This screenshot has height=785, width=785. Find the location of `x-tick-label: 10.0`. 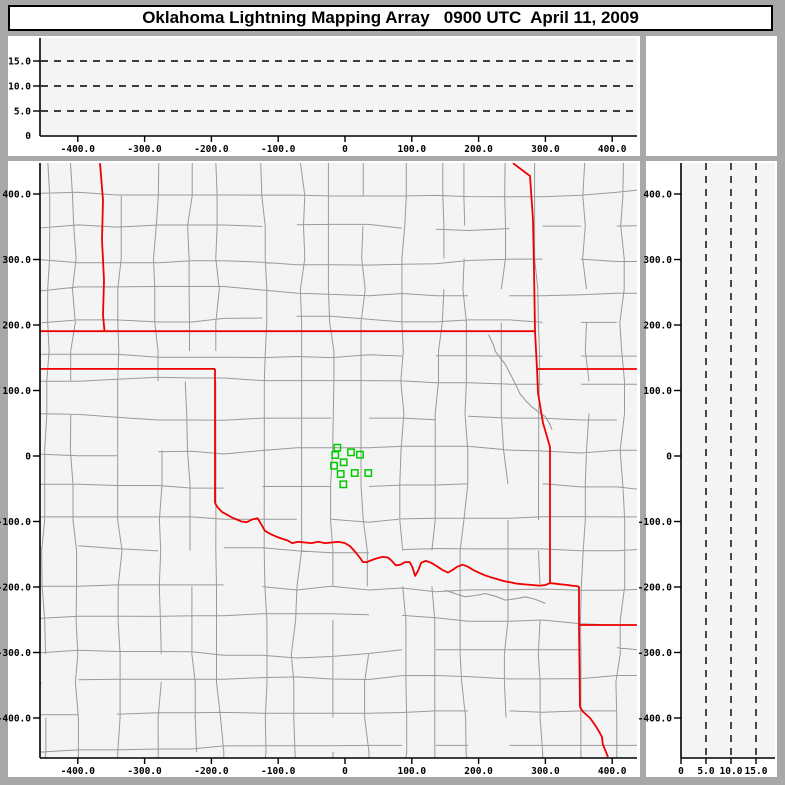

x-tick-label: 10.0 is located at coordinates (731, 771).